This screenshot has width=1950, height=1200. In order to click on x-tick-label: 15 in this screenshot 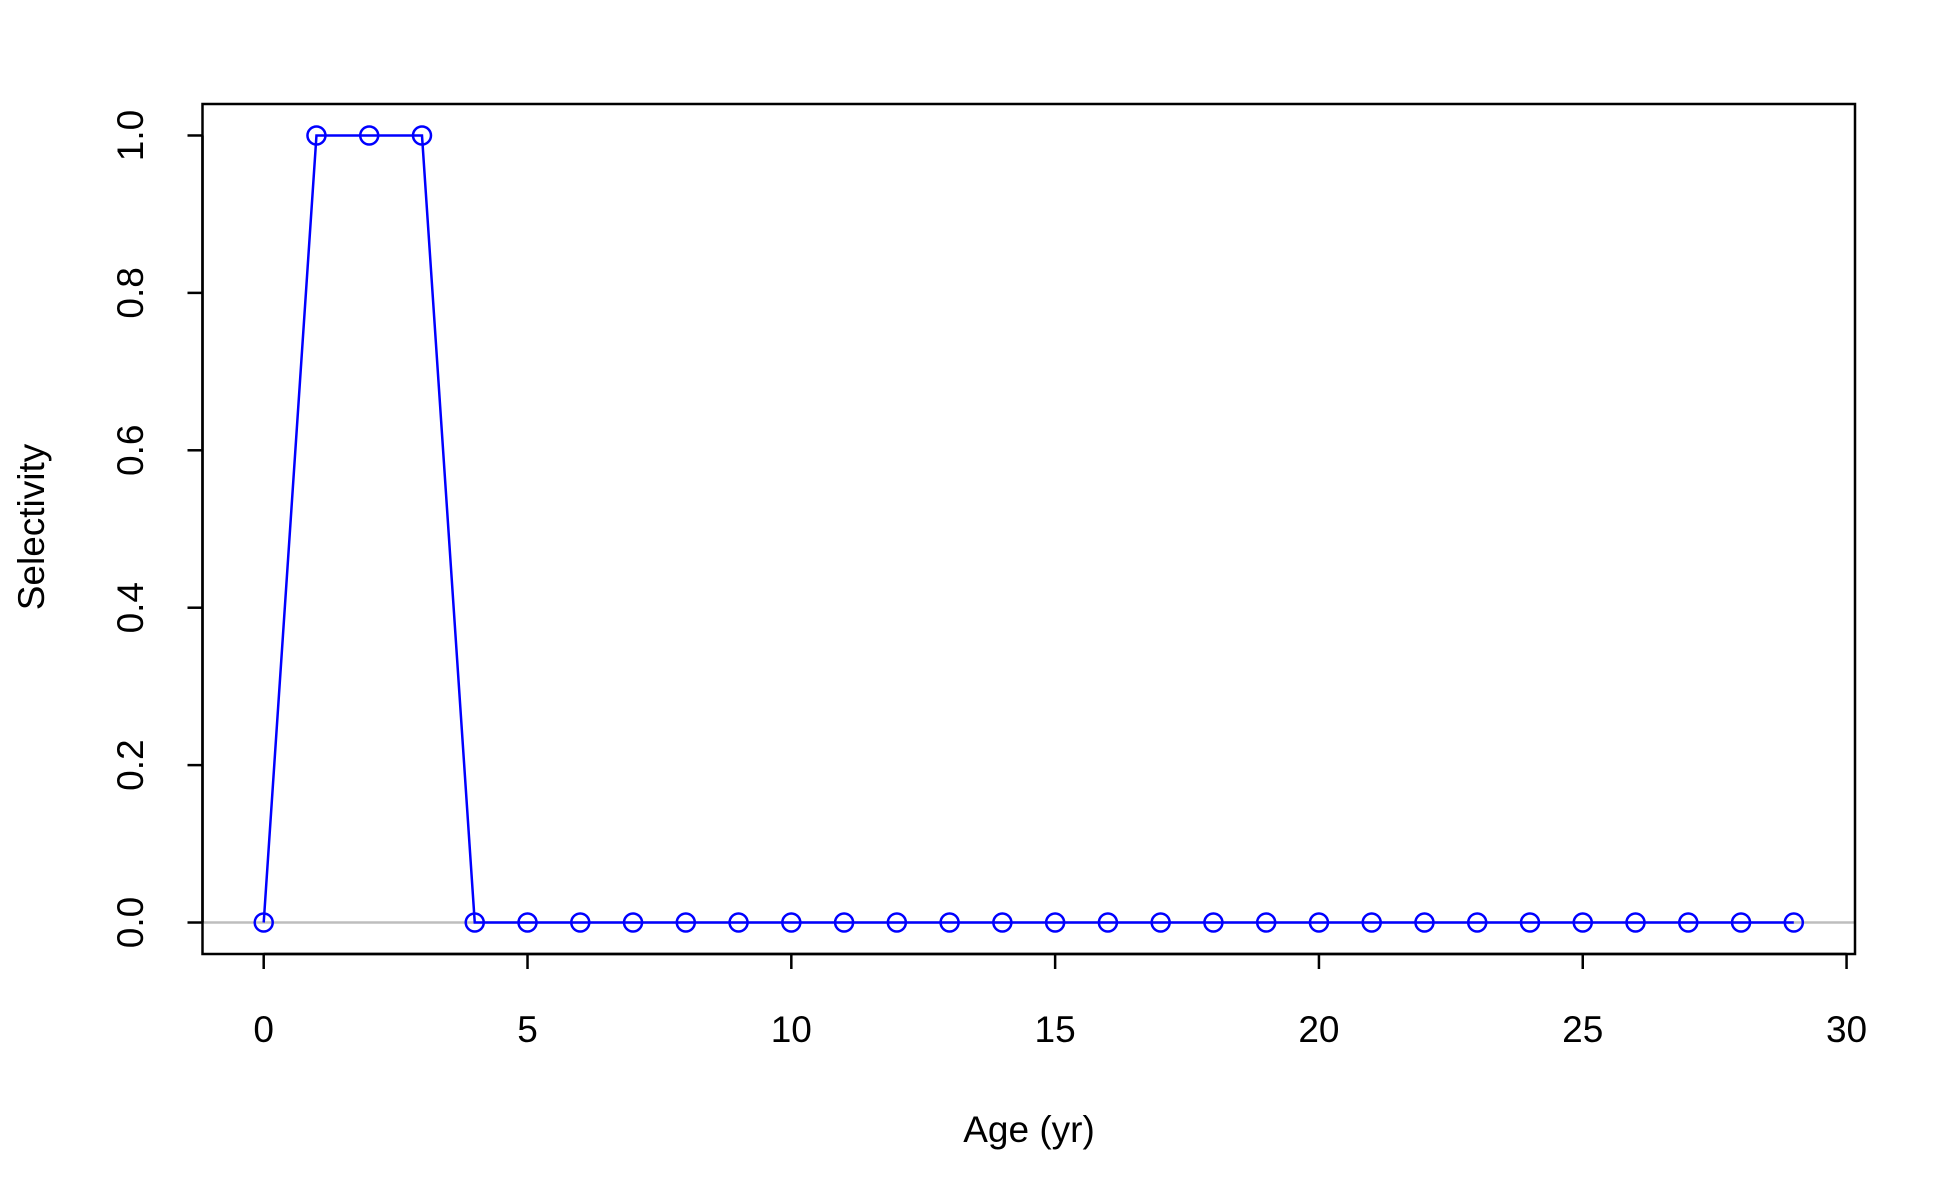, I will do `click(1055, 1029)`.